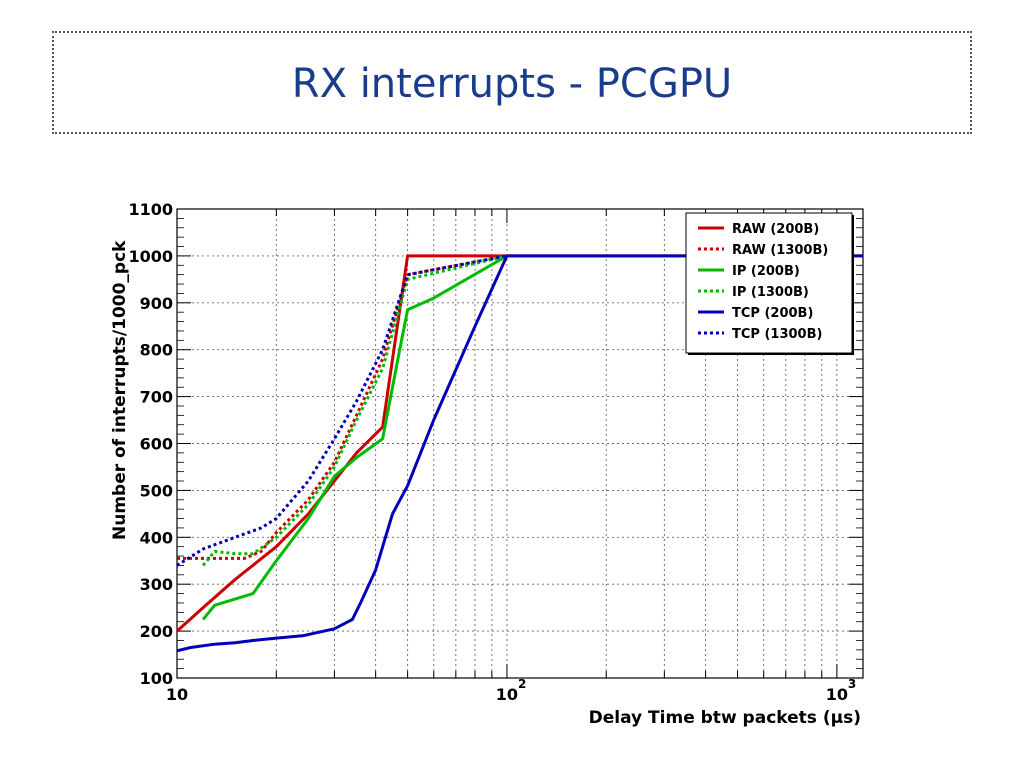 The image size is (1024, 768). I want to click on legend-label: IP (200B), so click(766, 271).